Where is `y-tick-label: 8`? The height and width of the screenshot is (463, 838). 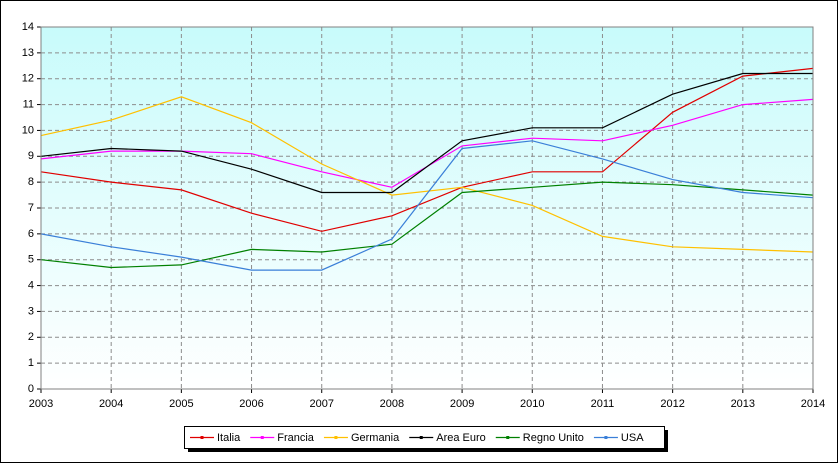 y-tick-label: 8 is located at coordinates (31, 182).